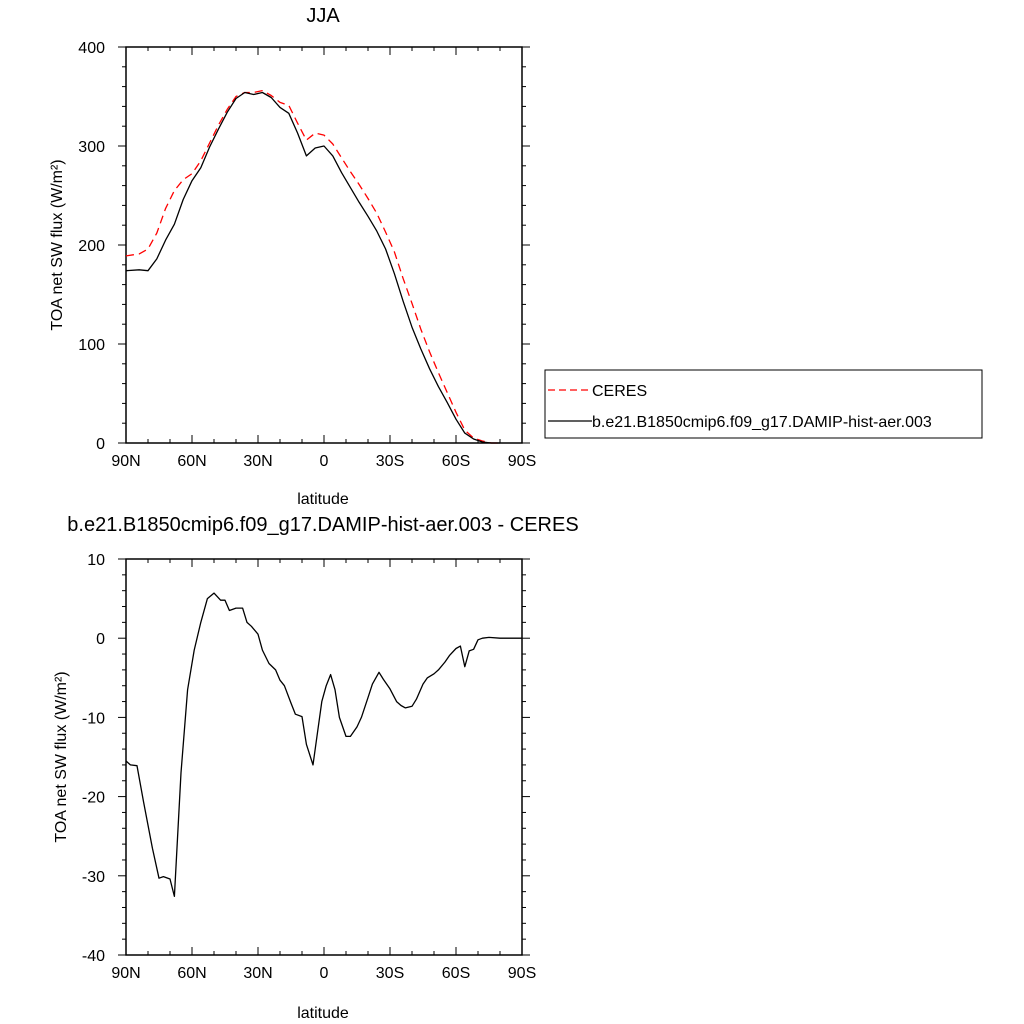  Describe the element at coordinates (61, 756) in the screenshot. I see `bottom-y-axis-label: TOA net SW flux (W/m²)` at that location.